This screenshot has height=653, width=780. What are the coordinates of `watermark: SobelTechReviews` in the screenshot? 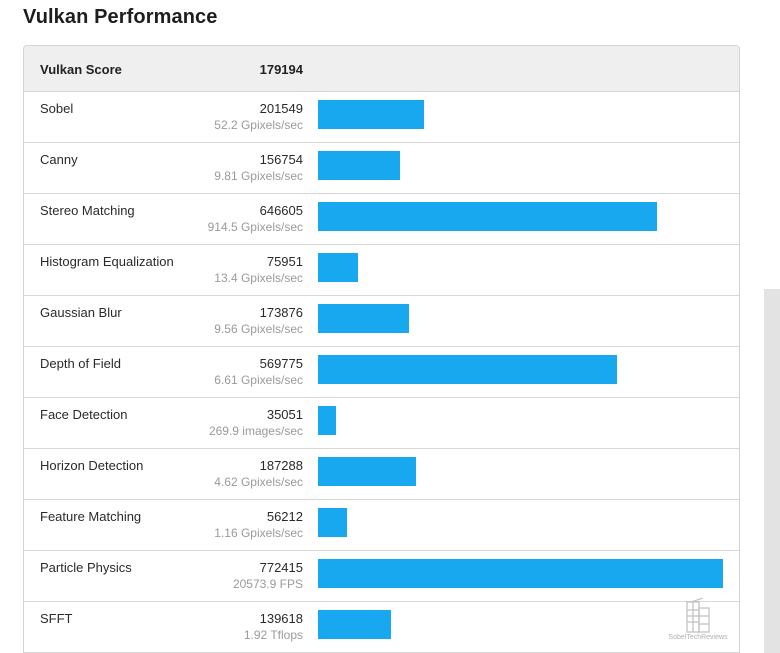 It's located at (698, 621).